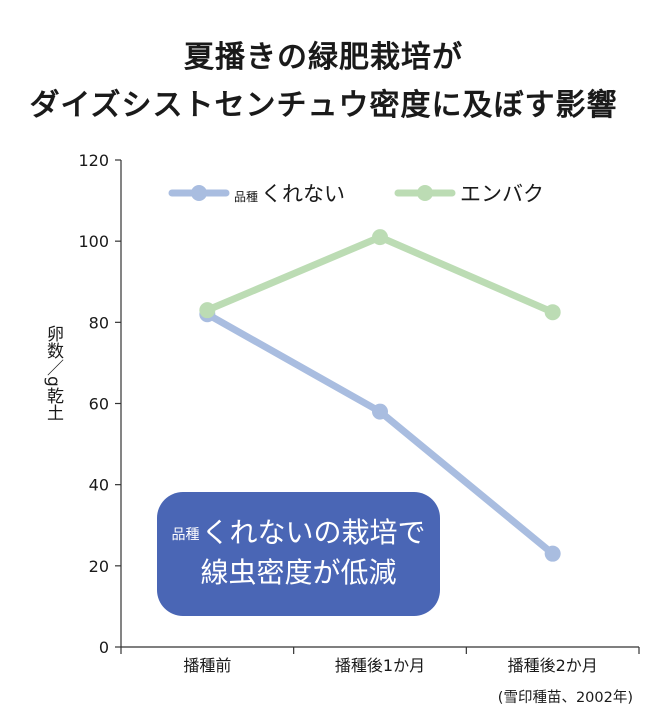  I want to click on annotation-line2: 線虫密度が低減, so click(298, 572).